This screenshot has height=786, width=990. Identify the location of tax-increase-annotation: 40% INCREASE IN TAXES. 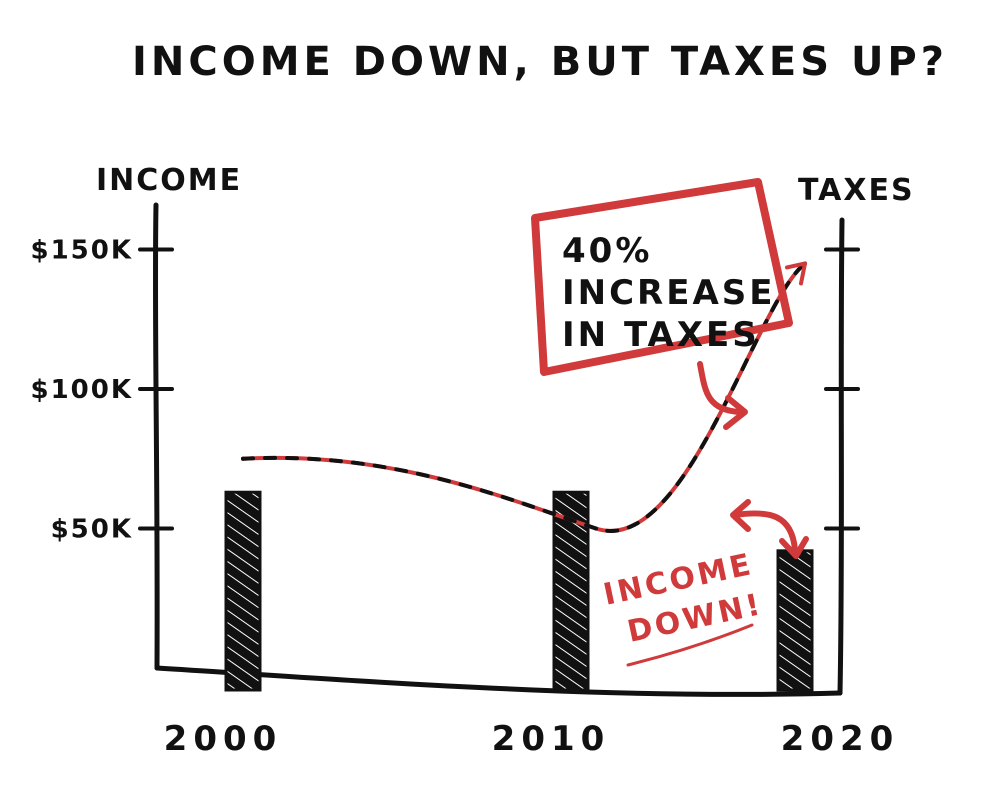
(662, 304).